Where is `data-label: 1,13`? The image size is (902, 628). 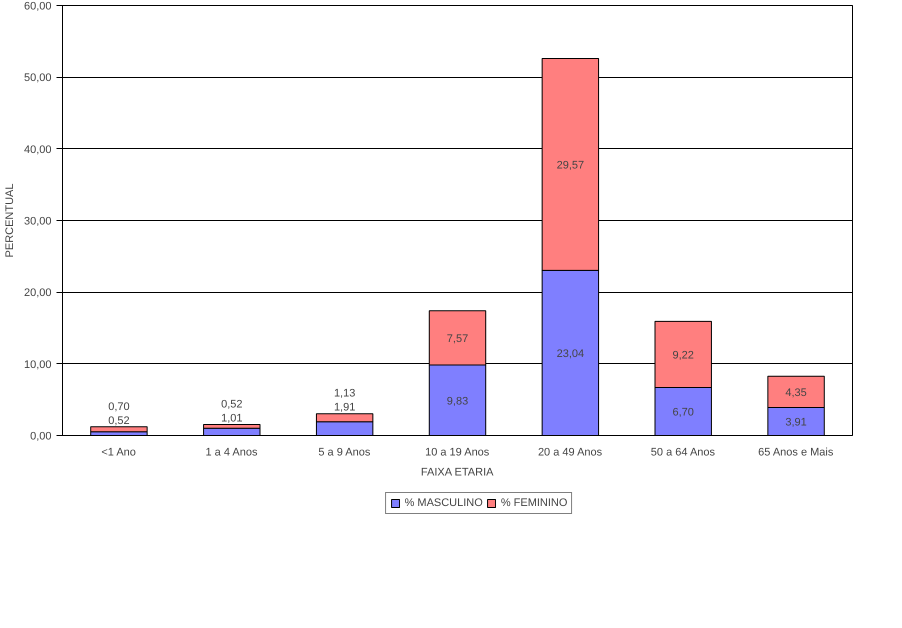
data-label: 1,13 is located at coordinates (345, 394).